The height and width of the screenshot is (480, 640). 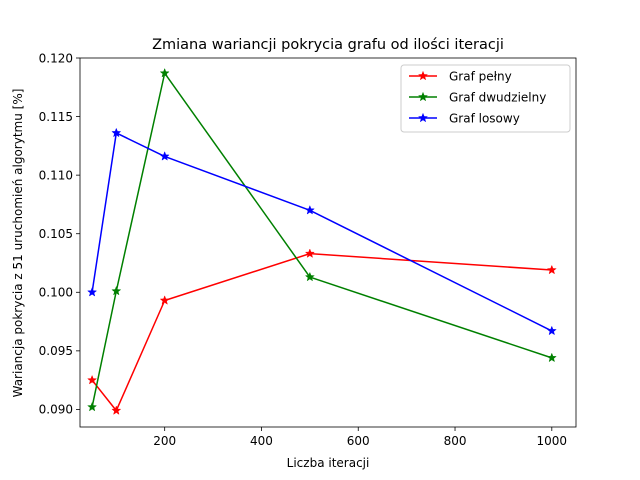 I want to click on legend-label-1: Graf dwudzielny, so click(x=497, y=98).